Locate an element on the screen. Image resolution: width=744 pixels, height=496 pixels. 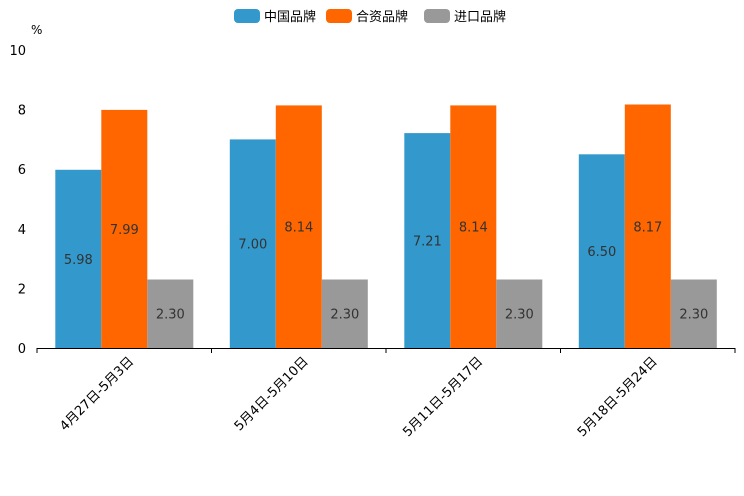
y-tick-label: 4 is located at coordinates (22, 230).